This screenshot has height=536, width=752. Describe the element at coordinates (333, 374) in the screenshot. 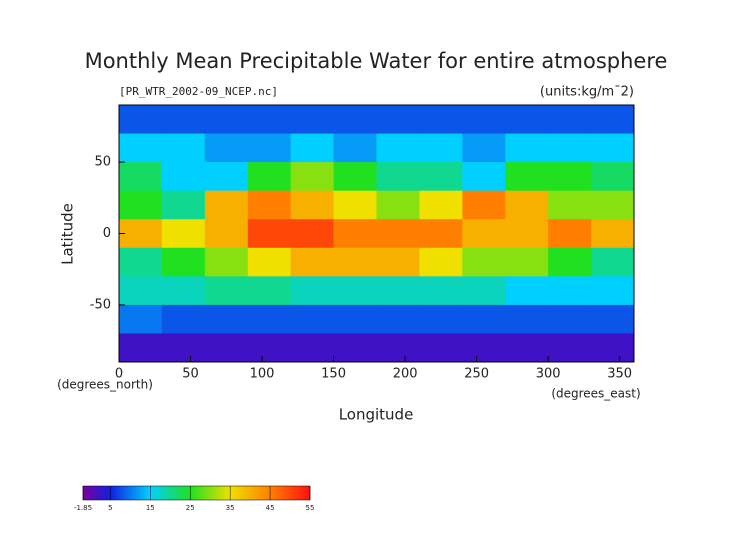

I see `x-tick-label: 150` at that location.